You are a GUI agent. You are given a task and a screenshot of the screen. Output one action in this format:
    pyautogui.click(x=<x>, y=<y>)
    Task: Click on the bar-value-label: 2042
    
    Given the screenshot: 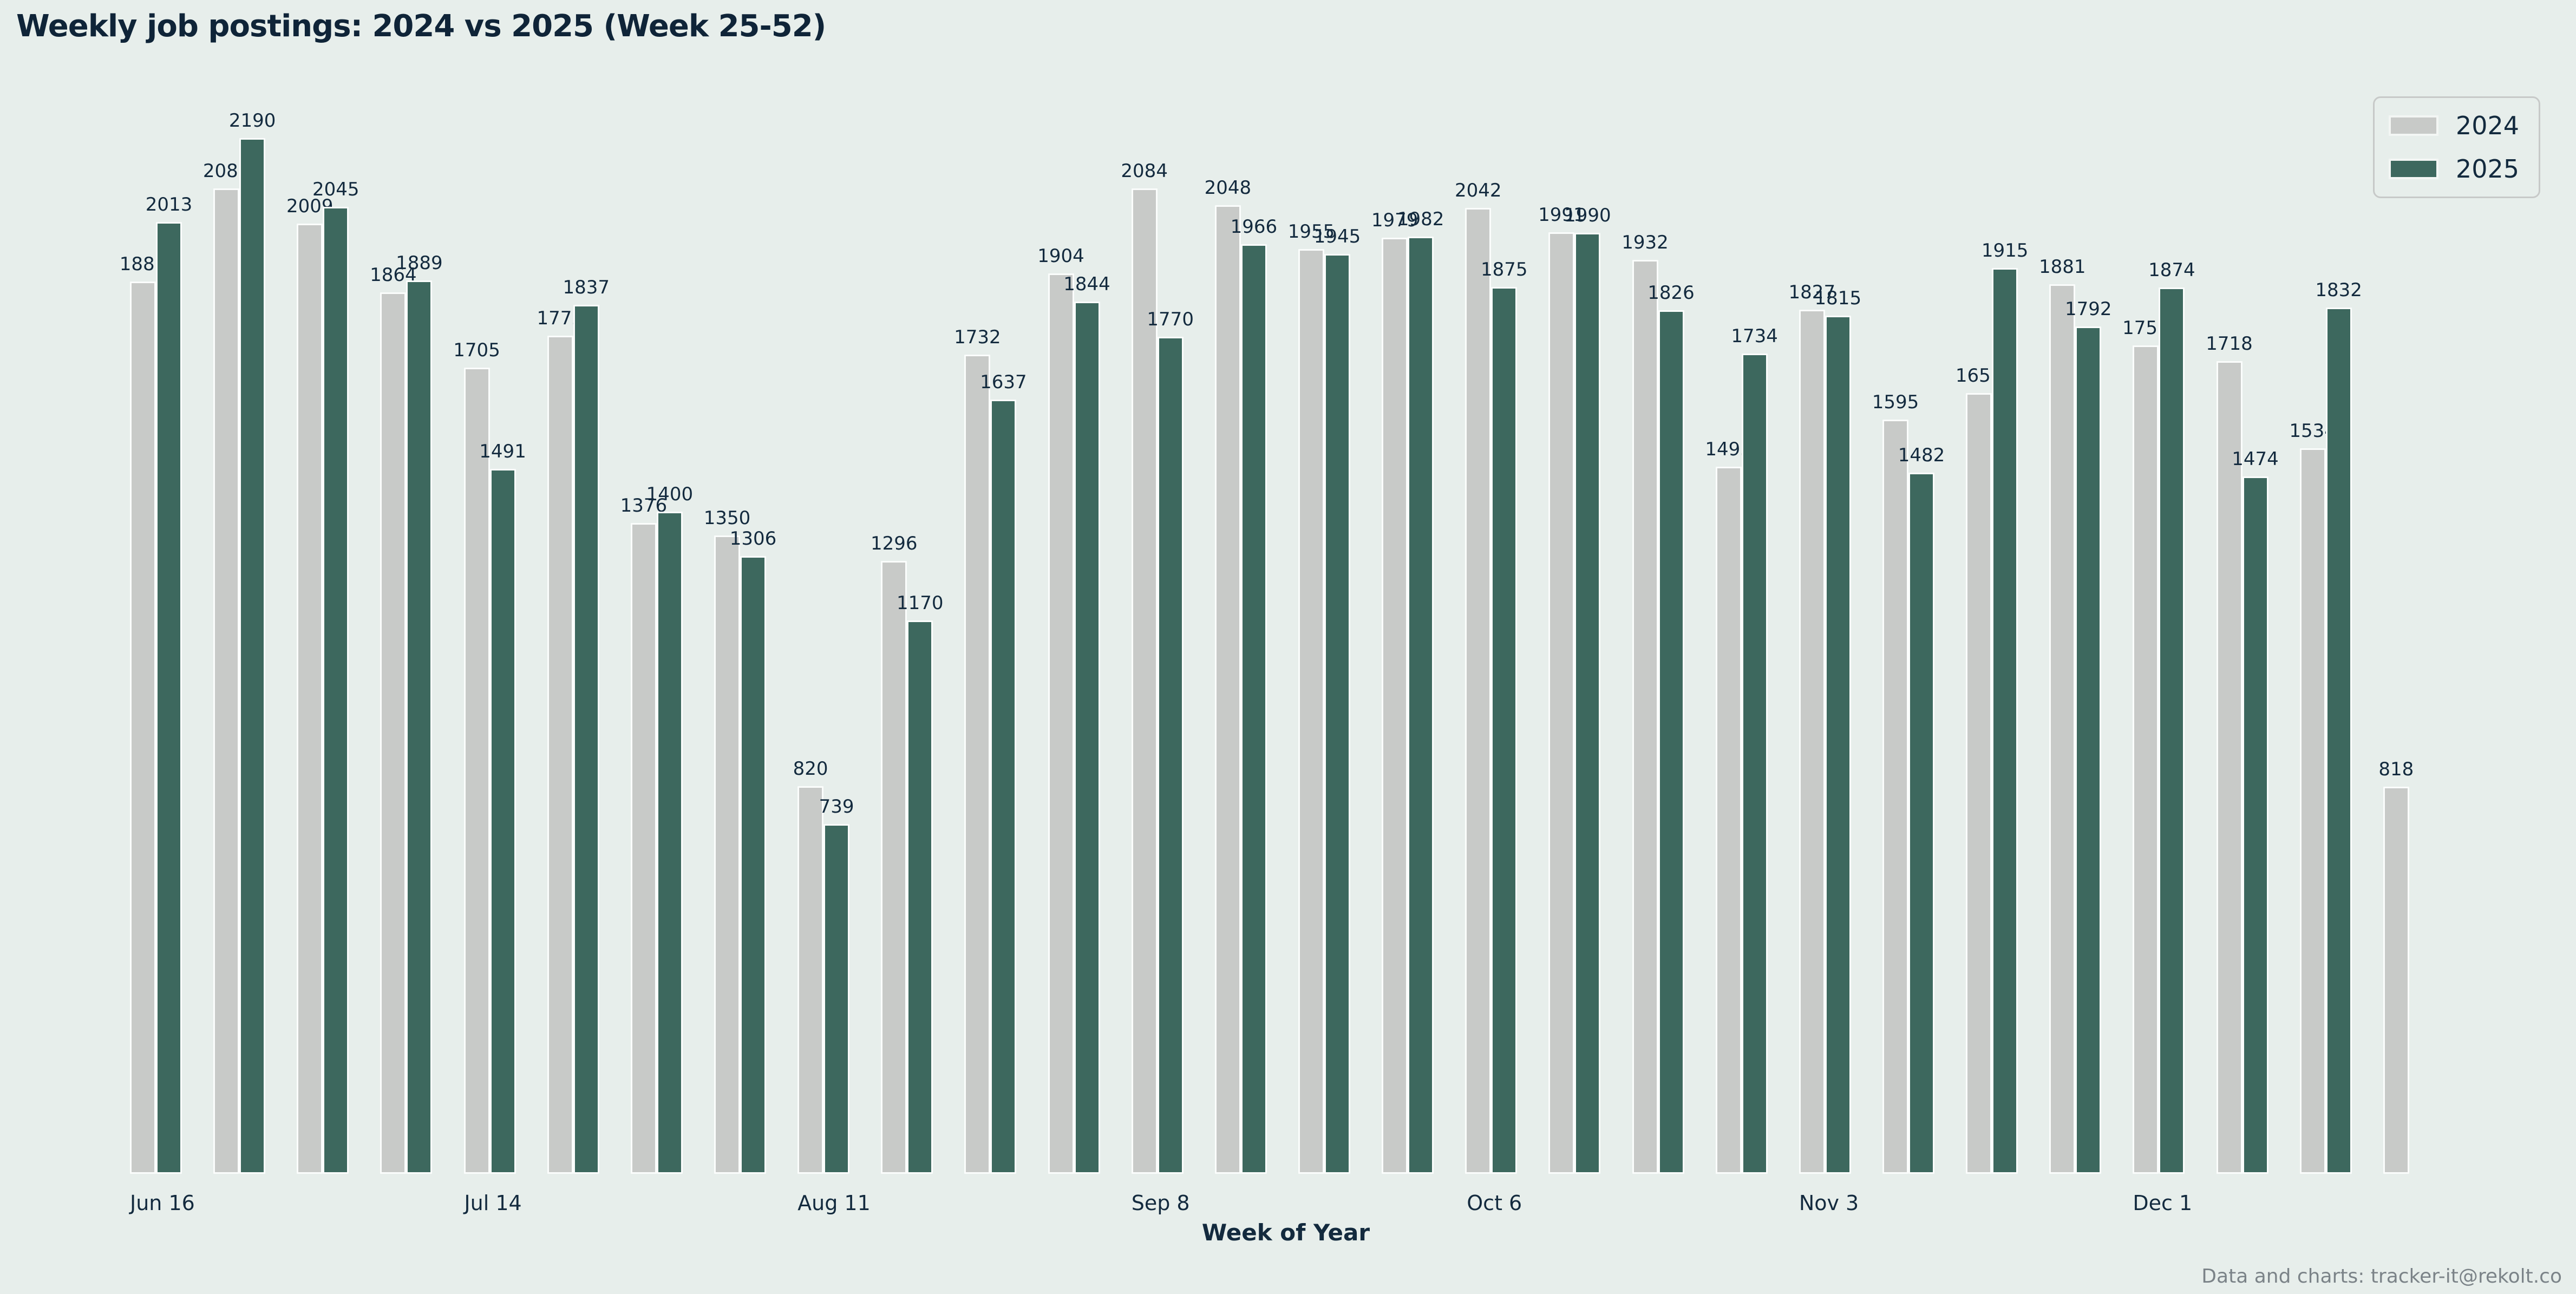 What is the action you would take?
    pyautogui.click(x=1478, y=191)
    